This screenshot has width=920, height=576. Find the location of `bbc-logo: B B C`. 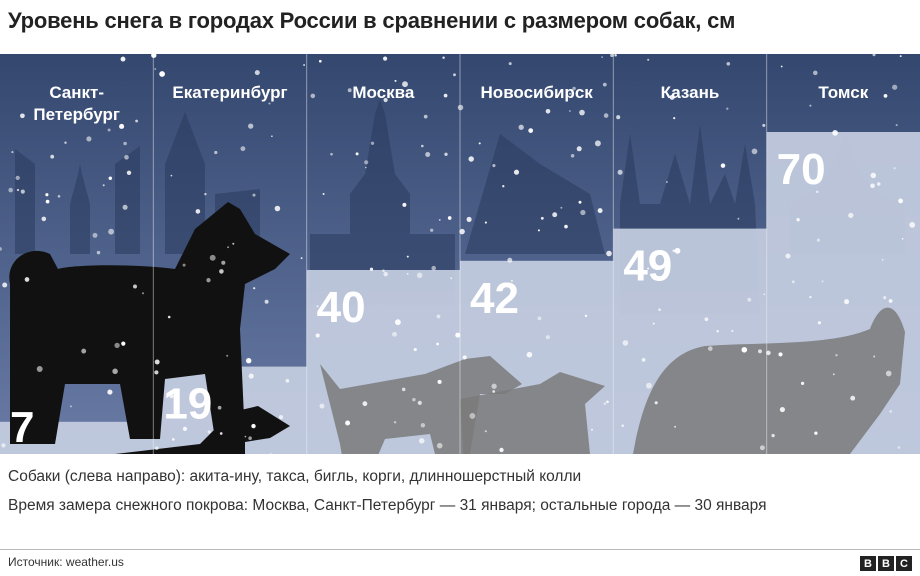

bbc-logo: B B C is located at coordinates (886, 563).